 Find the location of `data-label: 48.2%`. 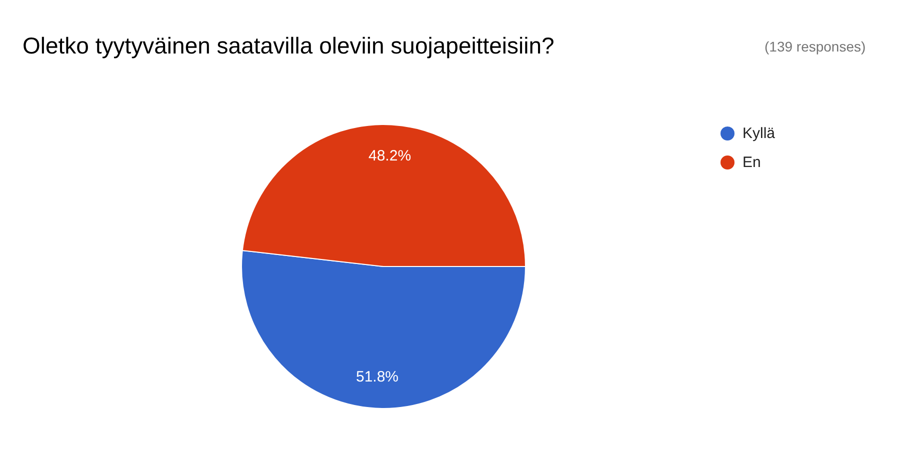

data-label: 48.2% is located at coordinates (390, 155).